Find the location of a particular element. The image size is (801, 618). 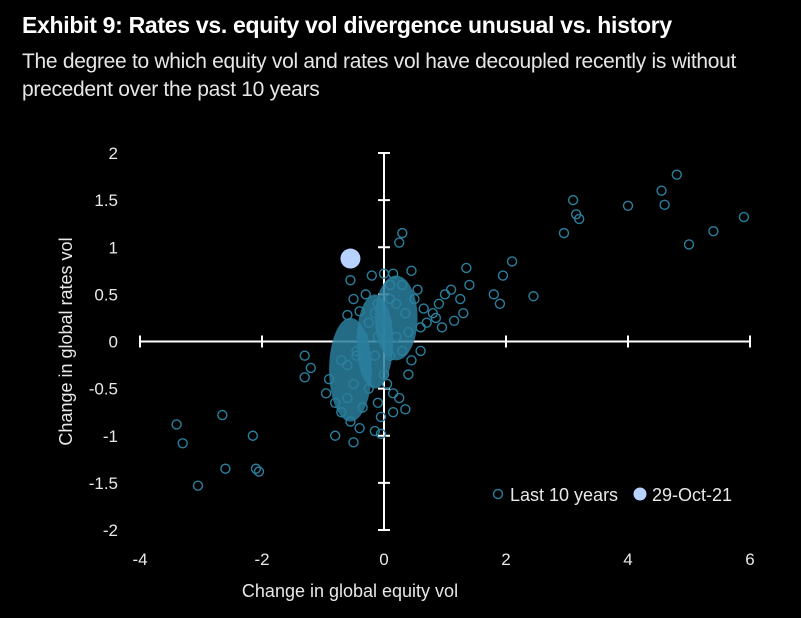

x-tick-label: -2 is located at coordinates (261, 559).